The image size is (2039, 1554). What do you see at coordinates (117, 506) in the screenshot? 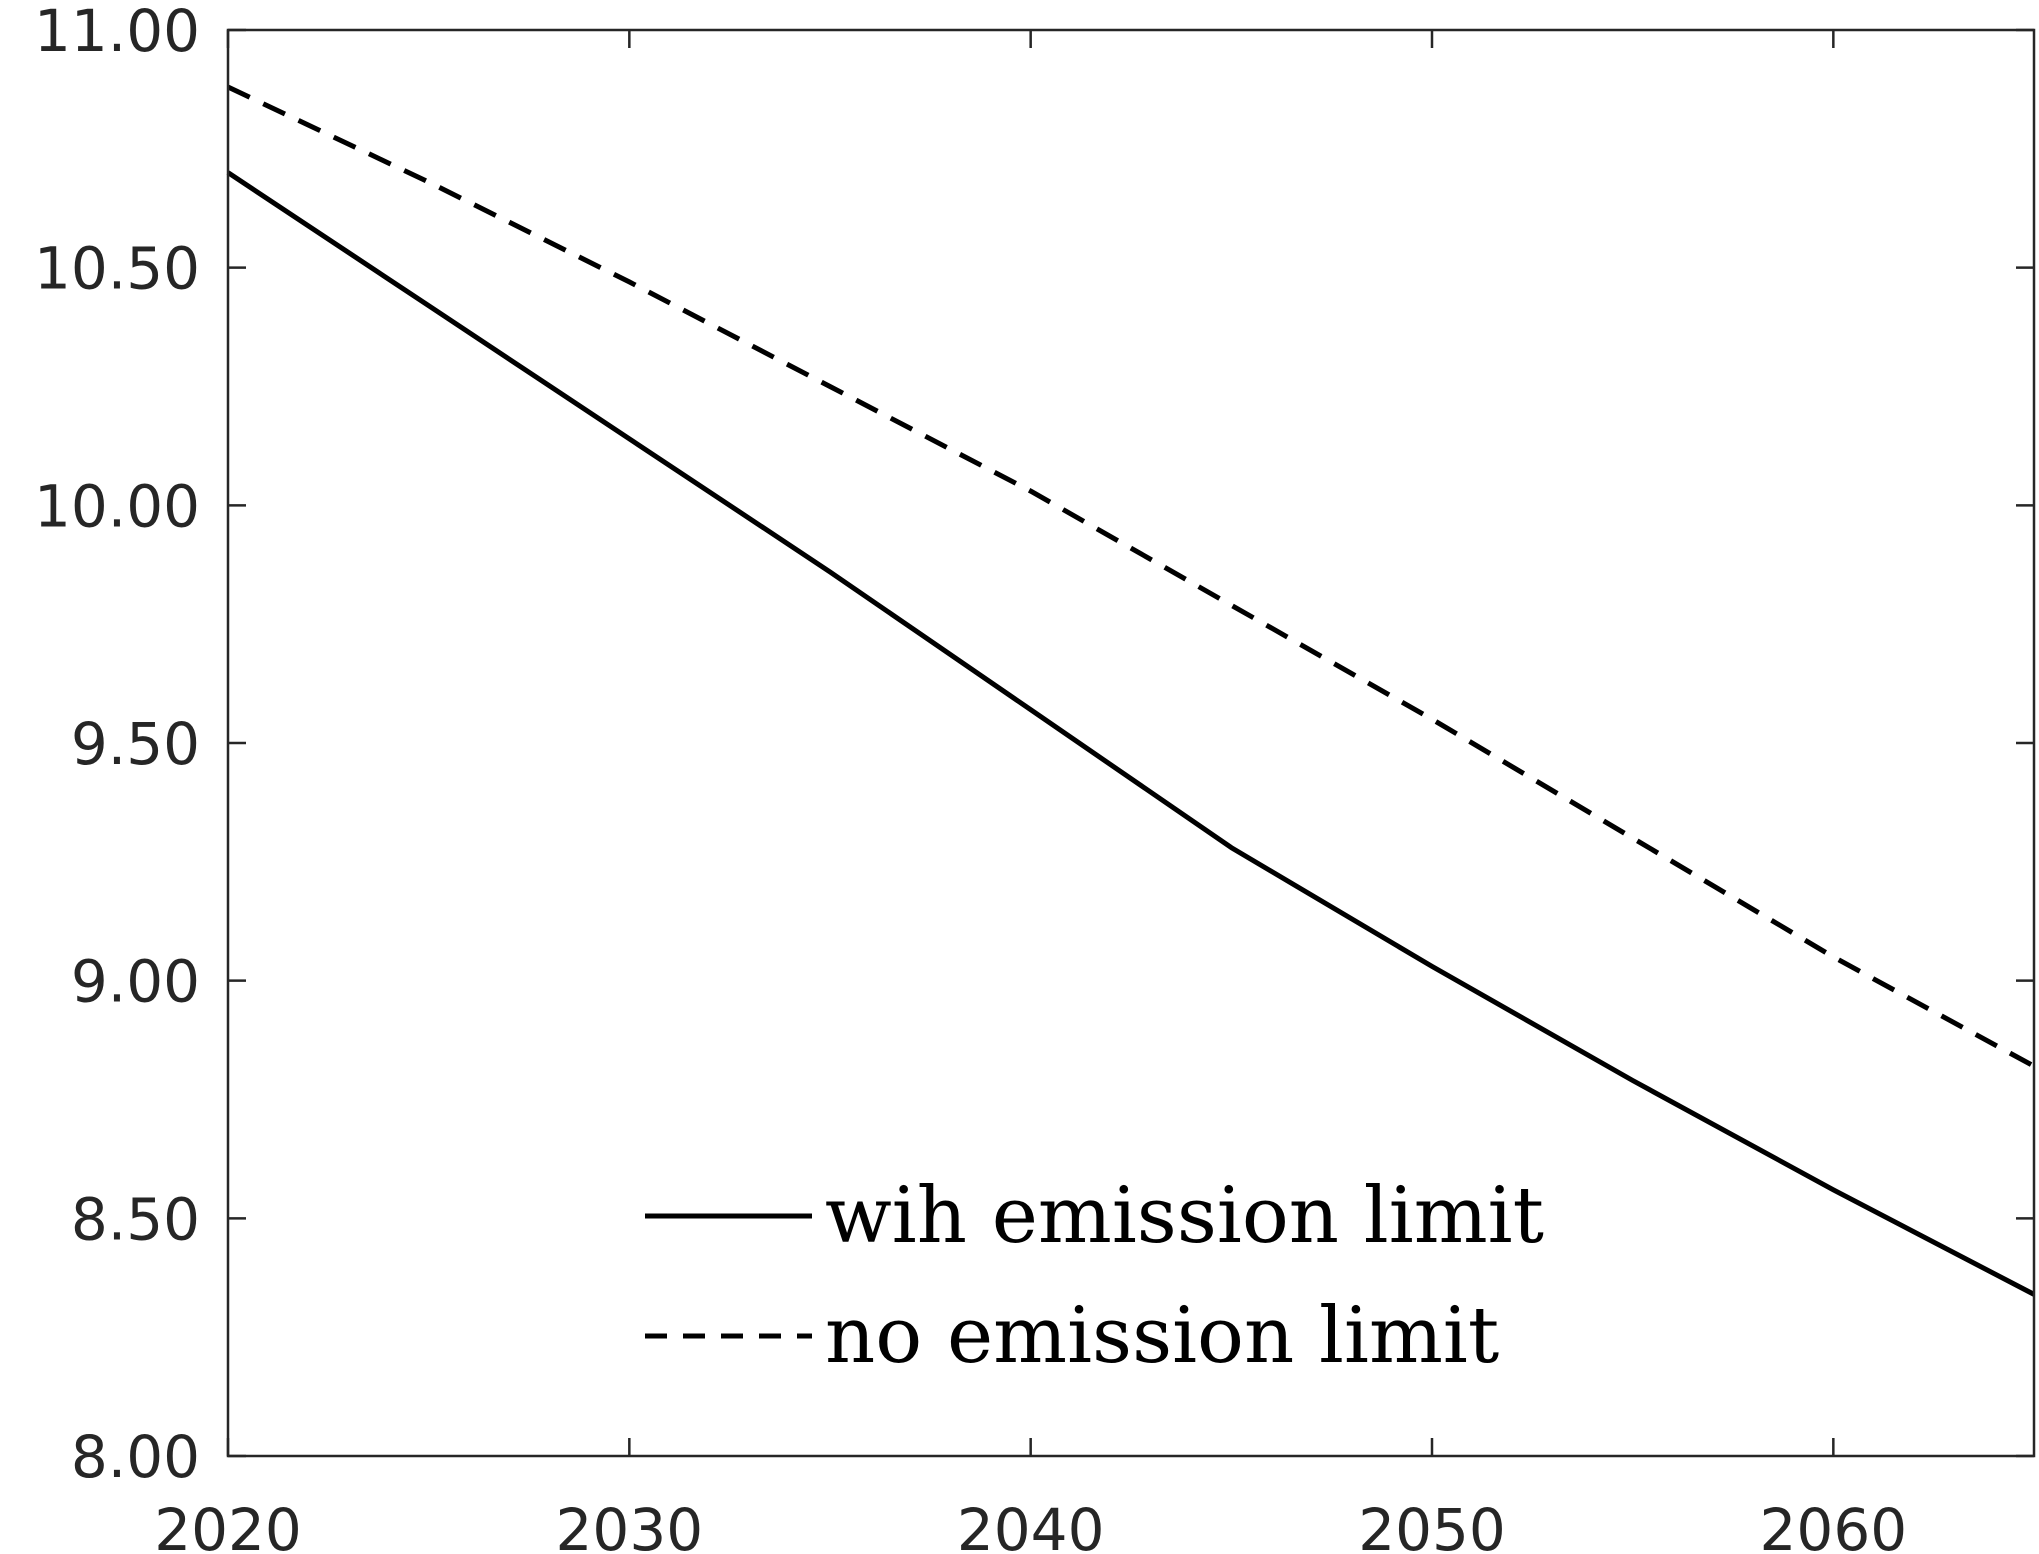
I see `y-tick-label: 10.00` at bounding box center [117, 506].